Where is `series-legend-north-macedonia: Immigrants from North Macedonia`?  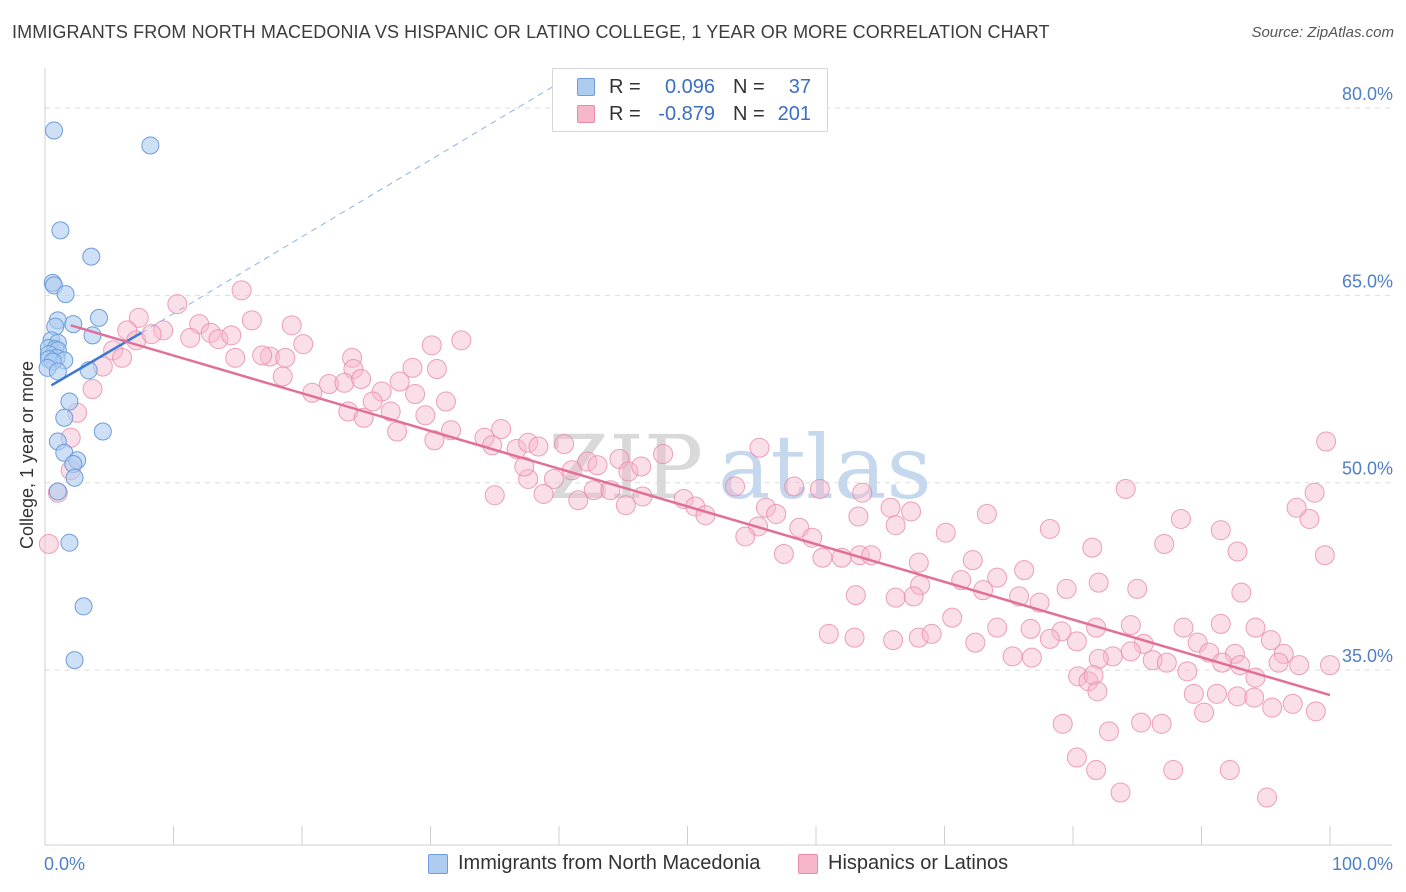 series-legend-north-macedonia: Immigrants from North Macedonia is located at coordinates (594, 863).